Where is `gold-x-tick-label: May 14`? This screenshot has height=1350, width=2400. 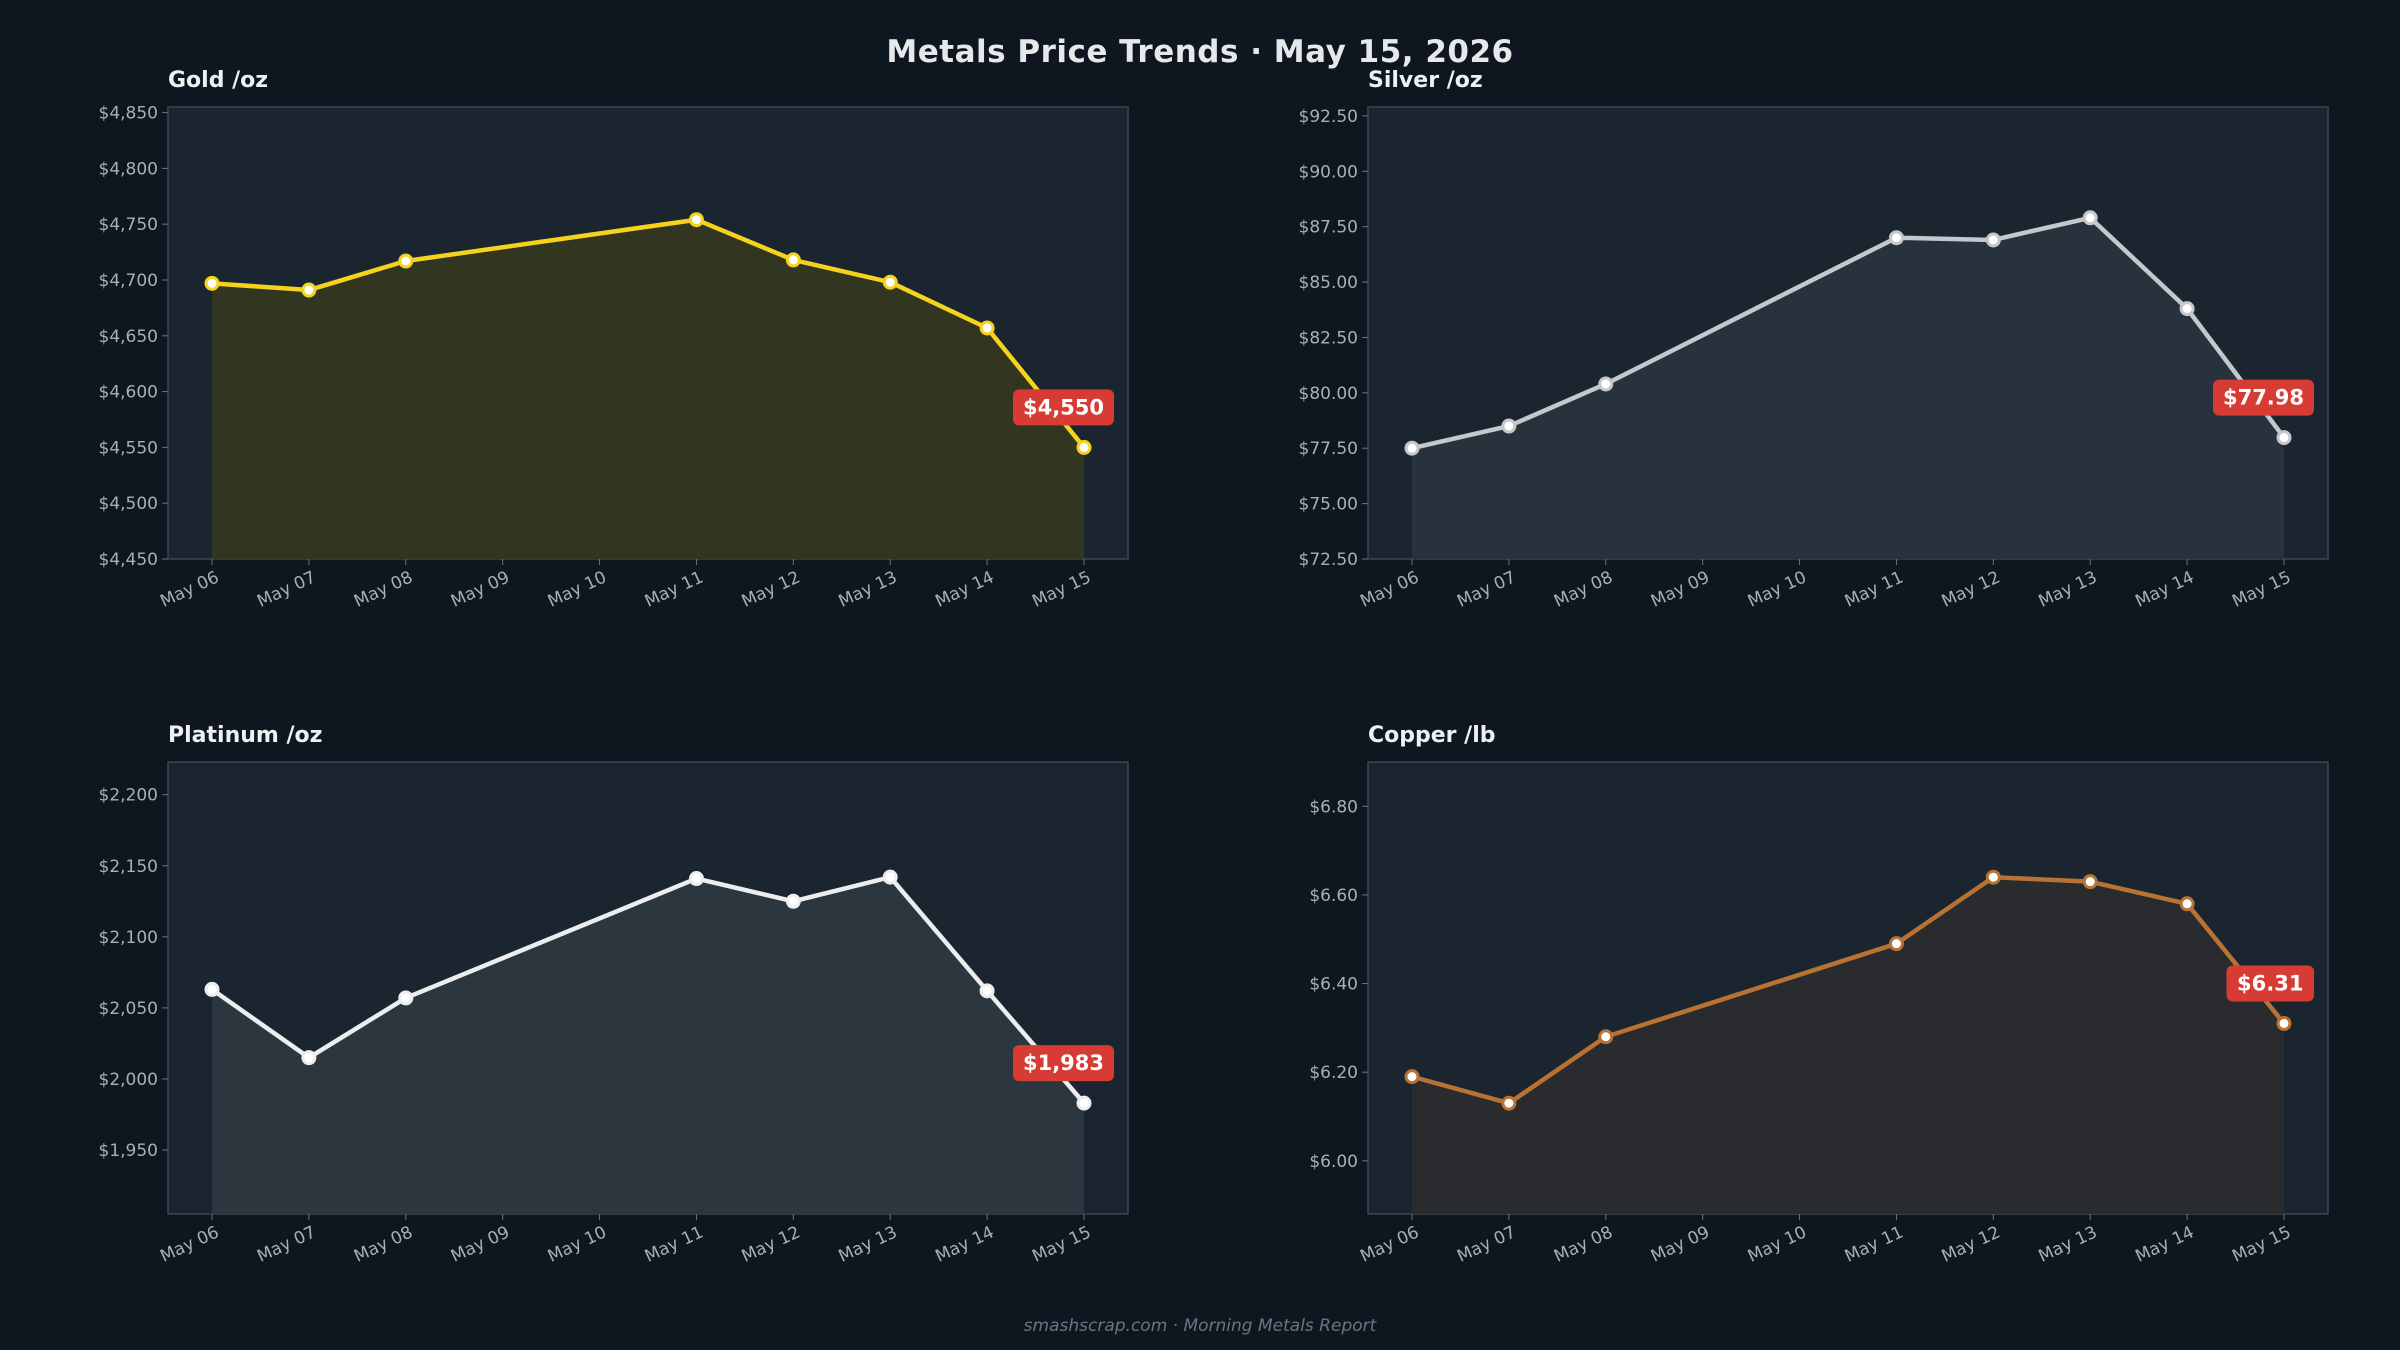 gold-x-tick-label: May 14 is located at coordinates (964, 589).